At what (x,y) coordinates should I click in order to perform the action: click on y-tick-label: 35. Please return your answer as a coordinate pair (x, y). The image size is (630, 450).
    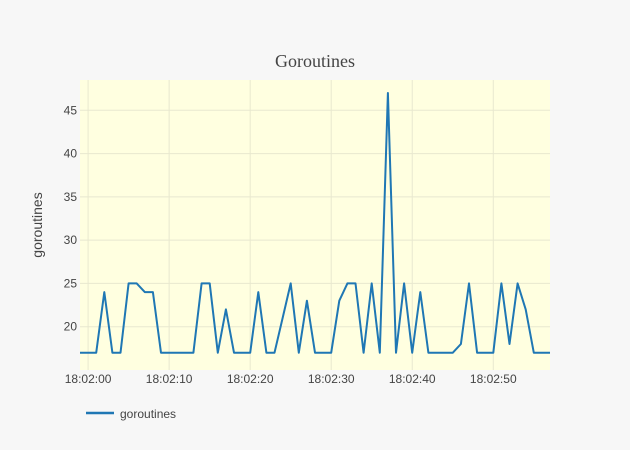
    Looking at the image, I should click on (71, 197).